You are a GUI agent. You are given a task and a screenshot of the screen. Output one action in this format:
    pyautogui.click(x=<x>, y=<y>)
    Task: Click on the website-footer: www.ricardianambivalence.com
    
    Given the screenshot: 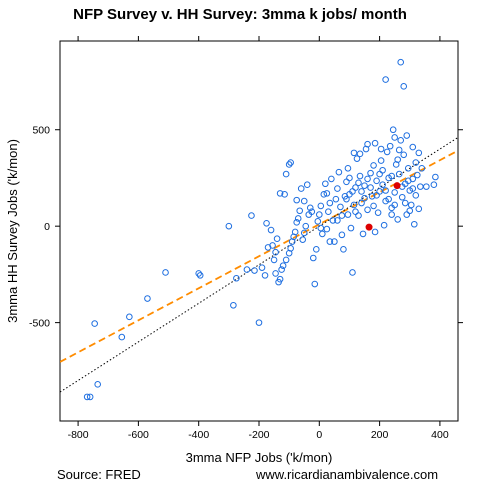 What is the action you would take?
    pyautogui.click(x=346, y=473)
    